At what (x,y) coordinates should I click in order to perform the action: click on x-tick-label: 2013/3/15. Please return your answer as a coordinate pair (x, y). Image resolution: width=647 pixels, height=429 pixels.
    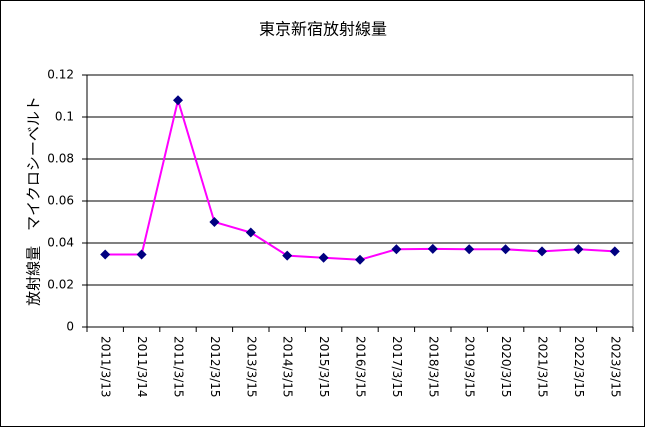
    Looking at the image, I should click on (251, 367).